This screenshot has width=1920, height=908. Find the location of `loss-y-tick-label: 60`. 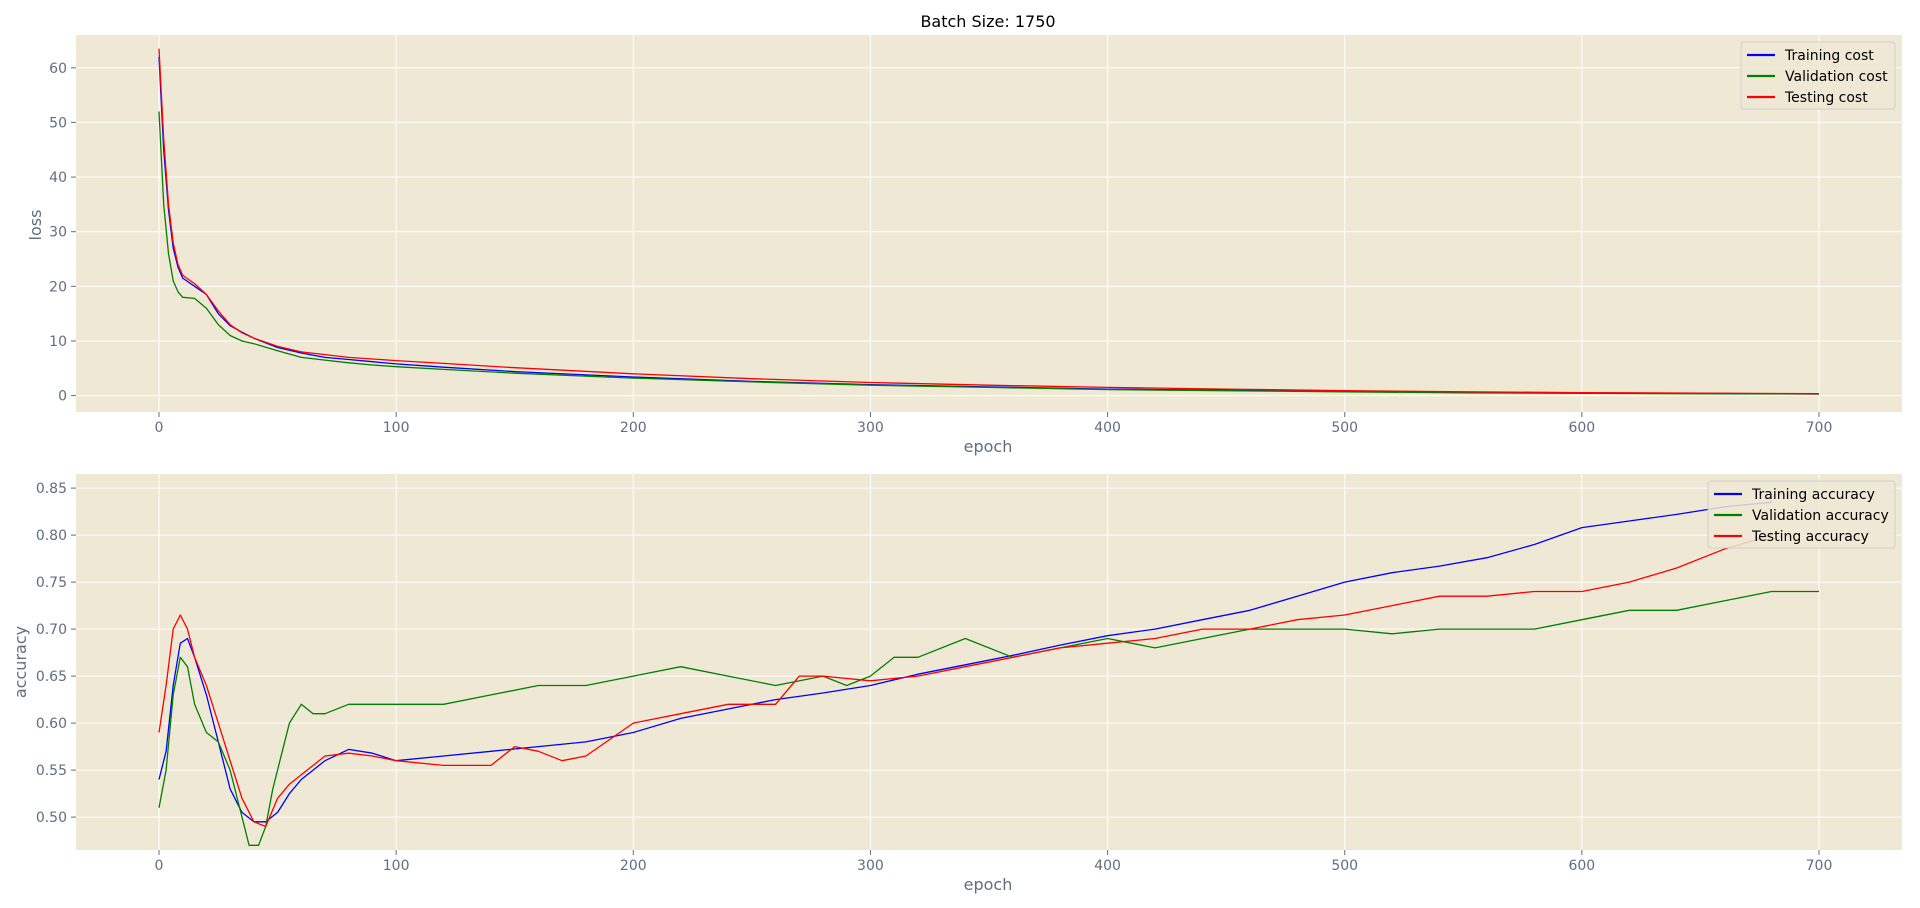

loss-y-tick-label: 60 is located at coordinates (58, 69).